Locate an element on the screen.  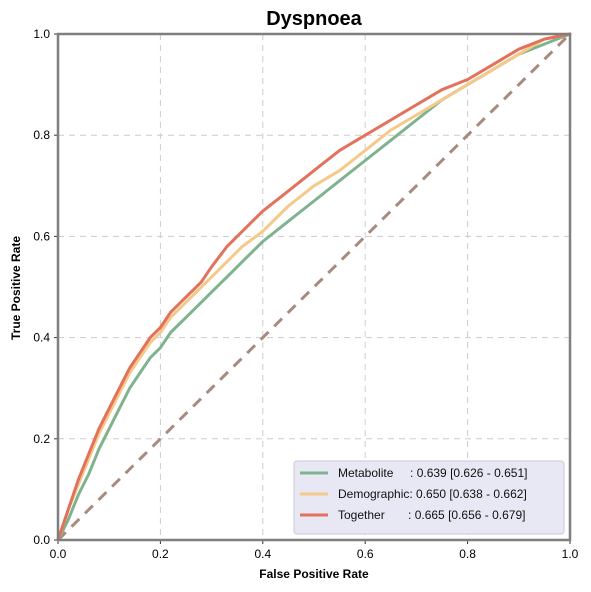
legend-label-demographic: Demographic: 0.650 [0.638 - 0.662] is located at coordinates (432, 494).